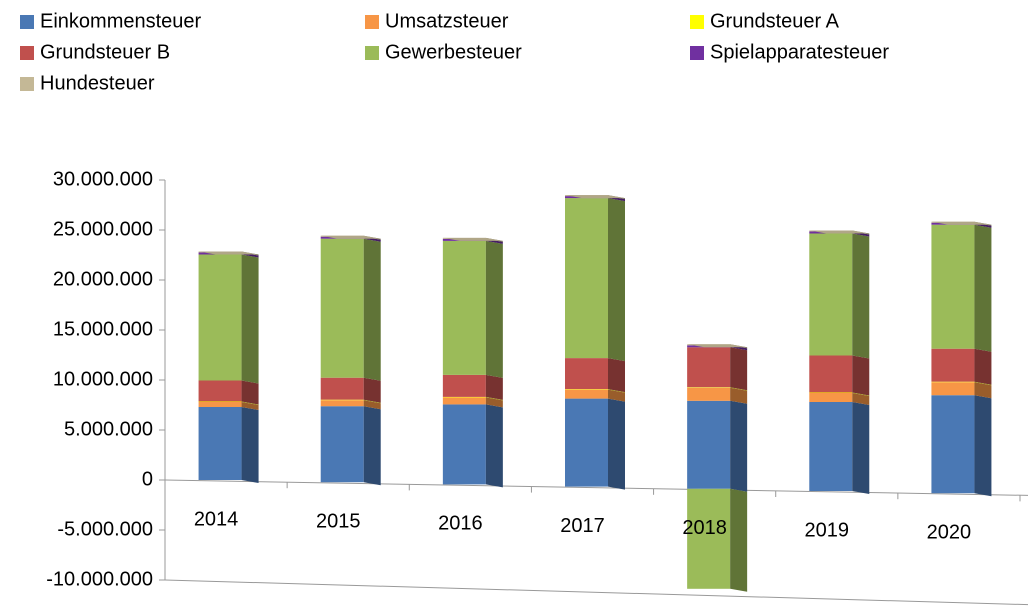 The width and height of the screenshot is (1030, 608). I want to click on x-tick-label: 2014, so click(216, 519).